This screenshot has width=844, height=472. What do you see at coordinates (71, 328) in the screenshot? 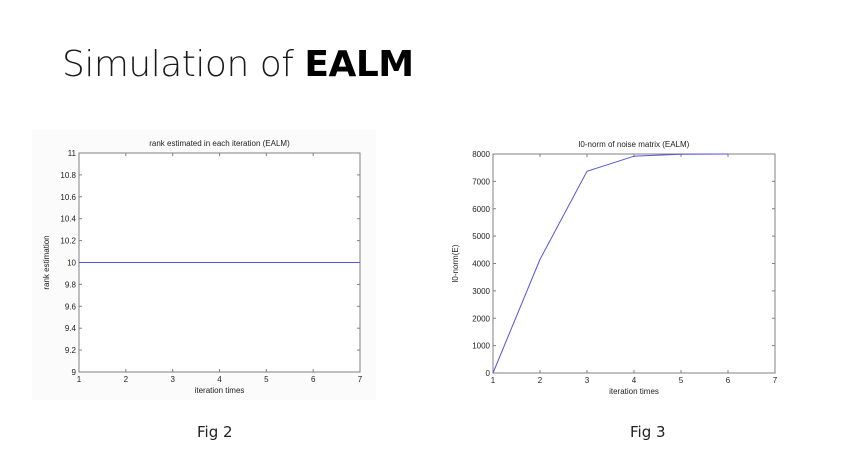
I see `y-tick-label: 9.4` at bounding box center [71, 328].